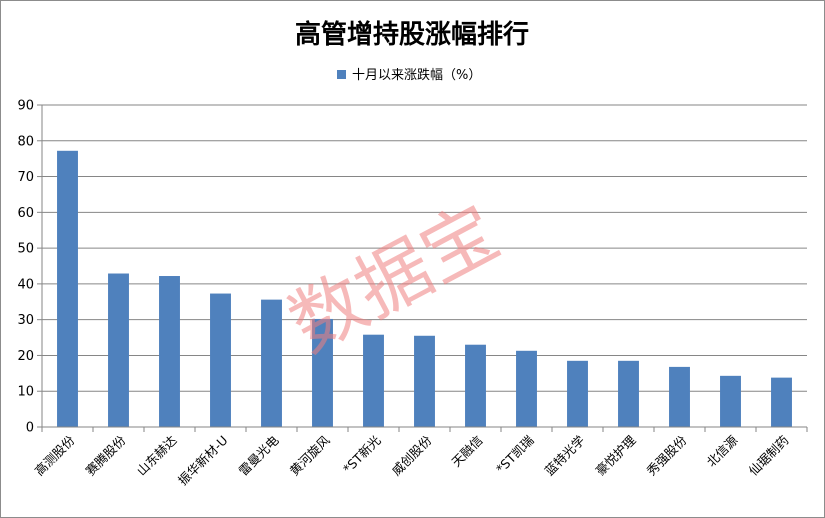  What do you see at coordinates (721, 450) in the screenshot?
I see `x-tick-label: 北信源` at bounding box center [721, 450].